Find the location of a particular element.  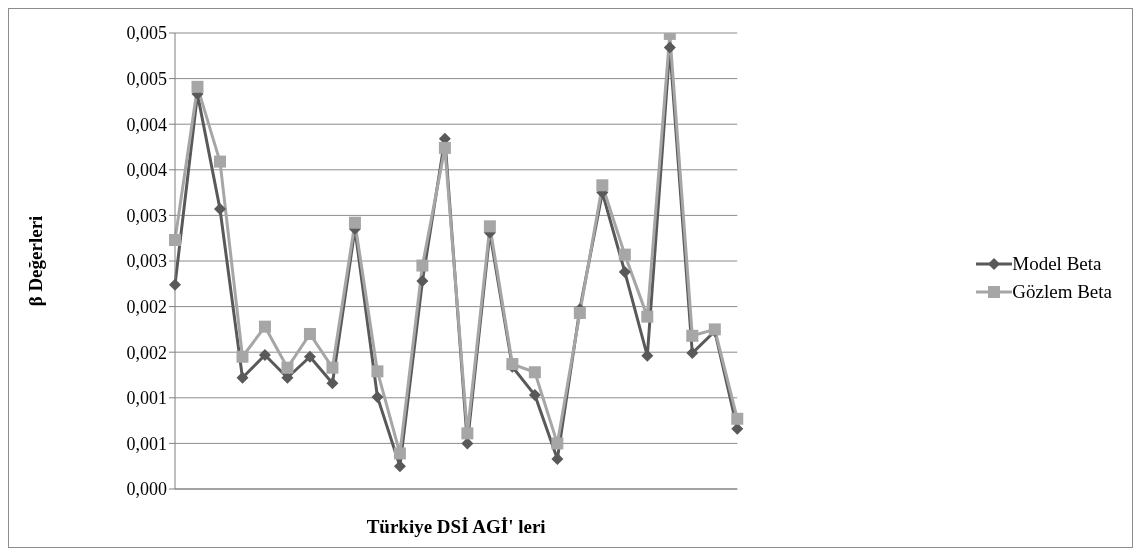

x-axis-title: Türkiye DSİ AGİ' leri is located at coordinates (456, 526).